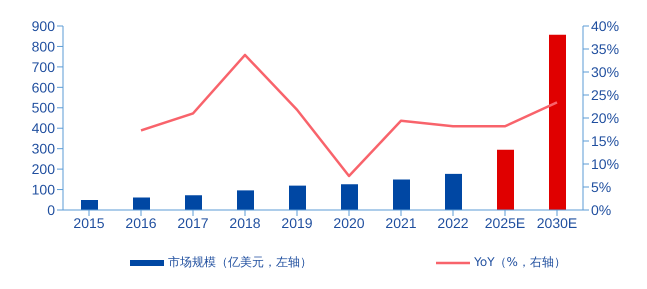  What do you see at coordinates (44, 169) in the screenshot?
I see `y-tick-label: 200` at bounding box center [44, 169].